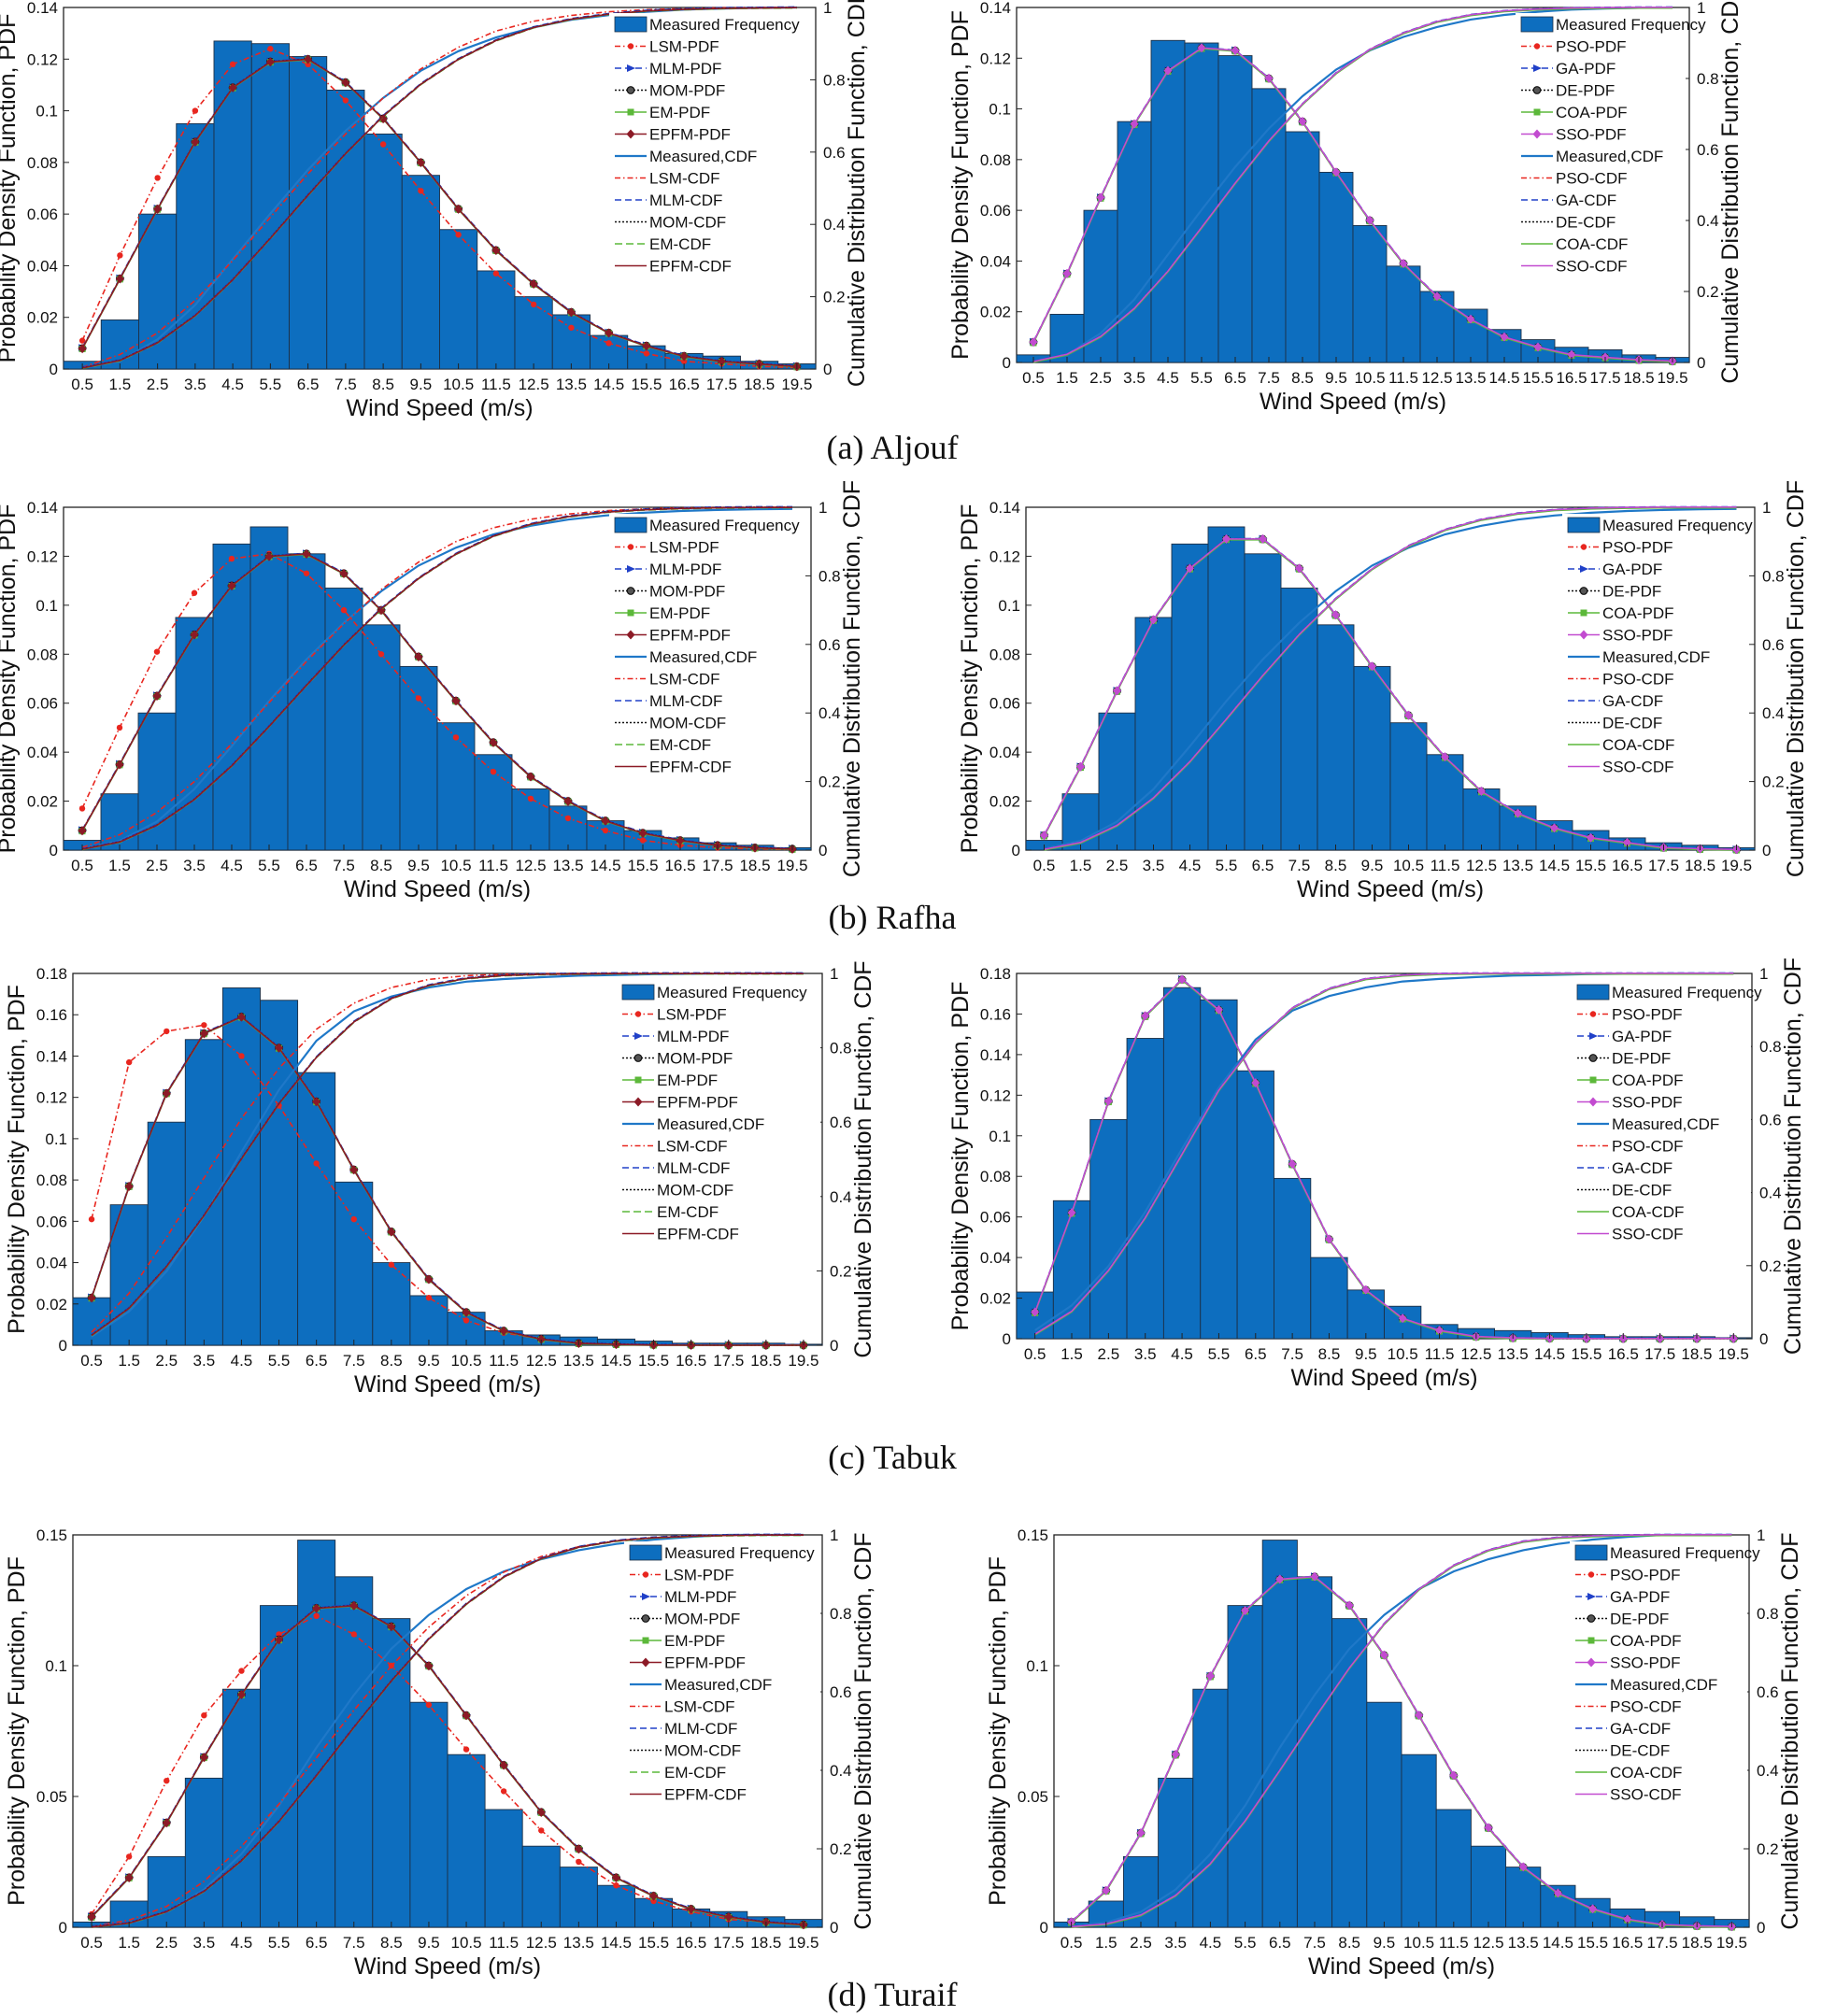 Image resolution: width=1822 pixels, height=2016 pixels. What do you see at coordinates (695, 1191) in the screenshot?
I see `legend-label: MOM-CDF` at bounding box center [695, 1191].